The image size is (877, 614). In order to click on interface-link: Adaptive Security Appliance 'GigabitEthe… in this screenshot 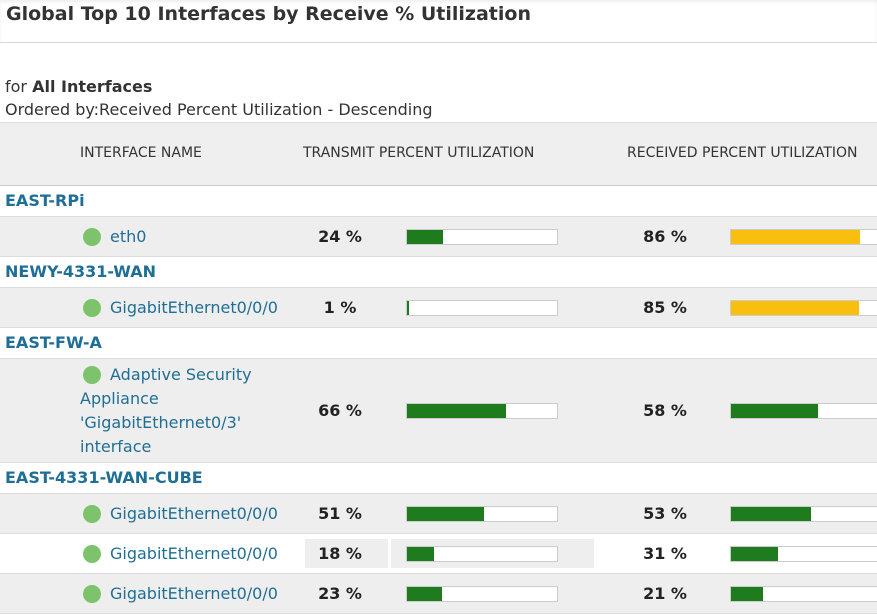, I will do `click(166, 410)`.